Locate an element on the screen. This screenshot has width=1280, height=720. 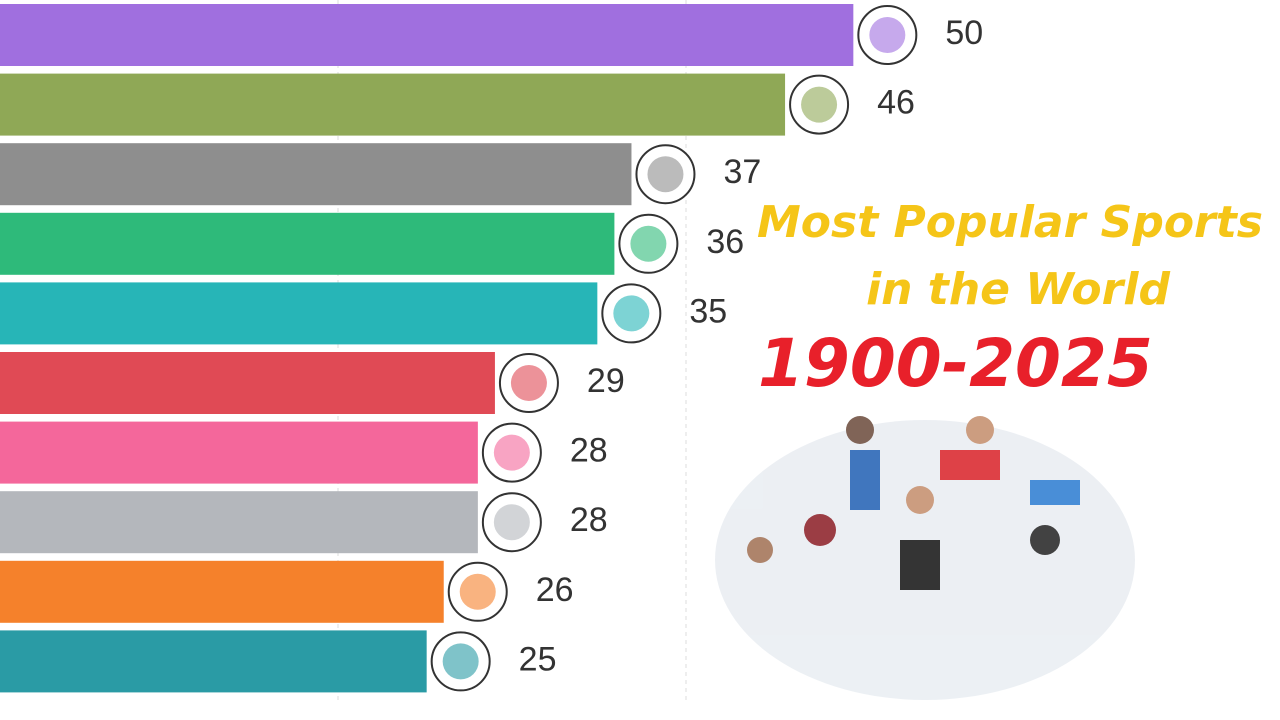
value-label: 25 is located at coordinates (538, 659).